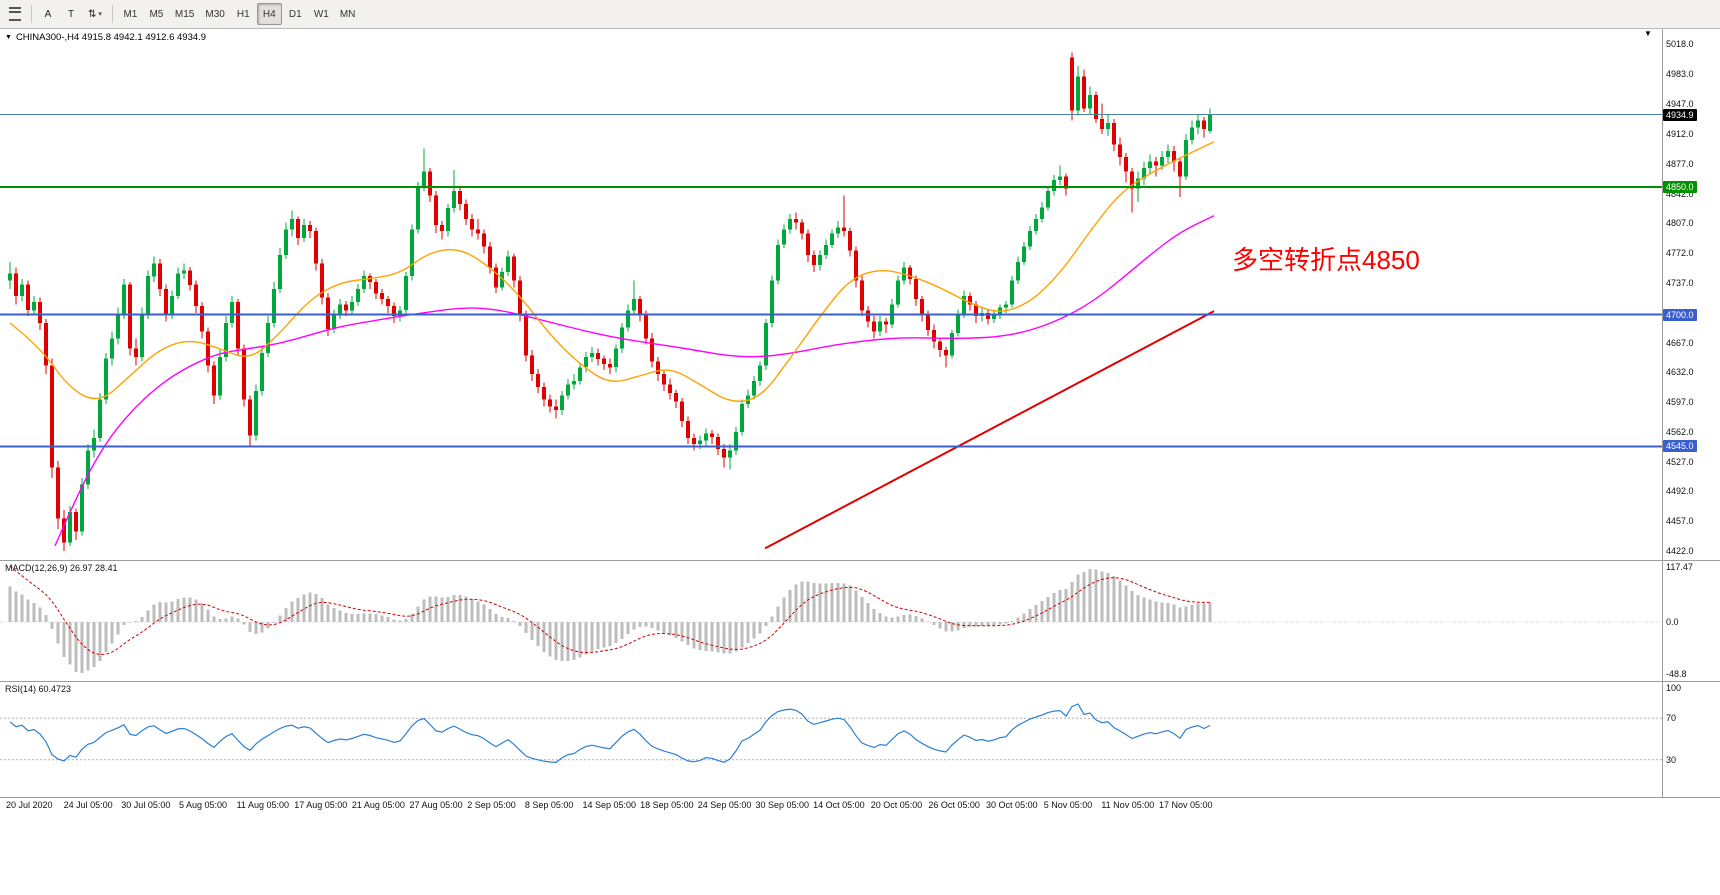 Image resolution: width=1720 pixels, height=895 pixels. I want to click on price-axis-label: 4983.0, so click(1680, 73).